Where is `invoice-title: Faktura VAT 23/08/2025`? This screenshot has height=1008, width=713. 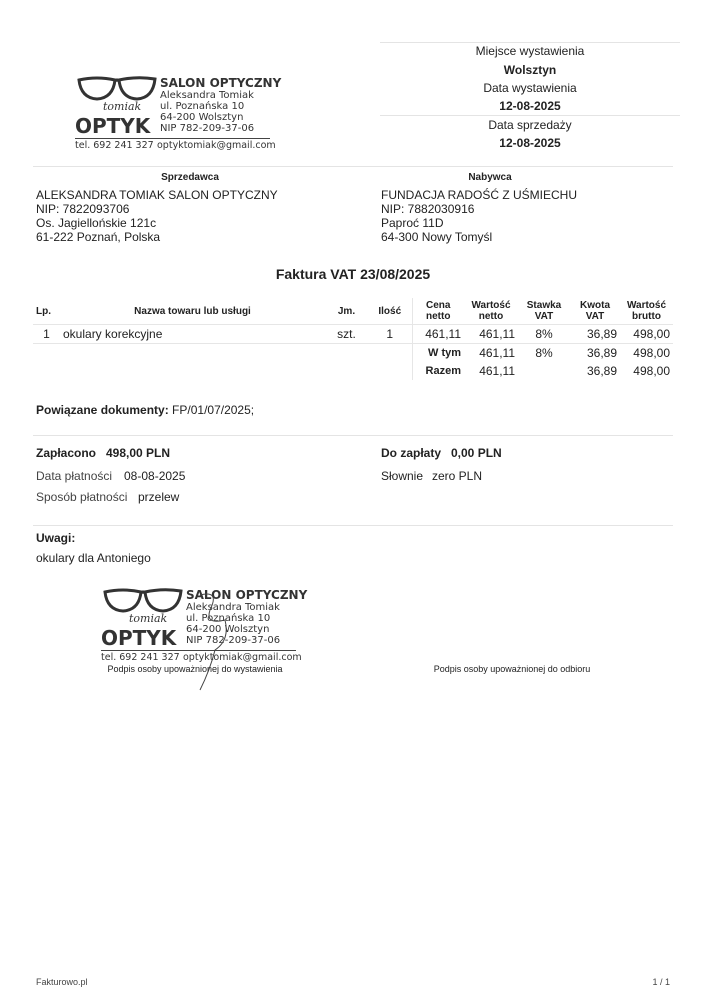
invoice-title: Faktura VAT 23/08/2025 is located at coordinates (353, 274).